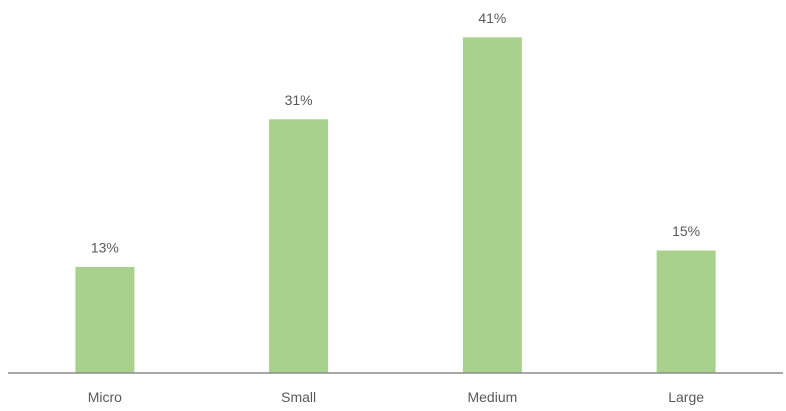  I want to click on bar-large, so click(686, 311).